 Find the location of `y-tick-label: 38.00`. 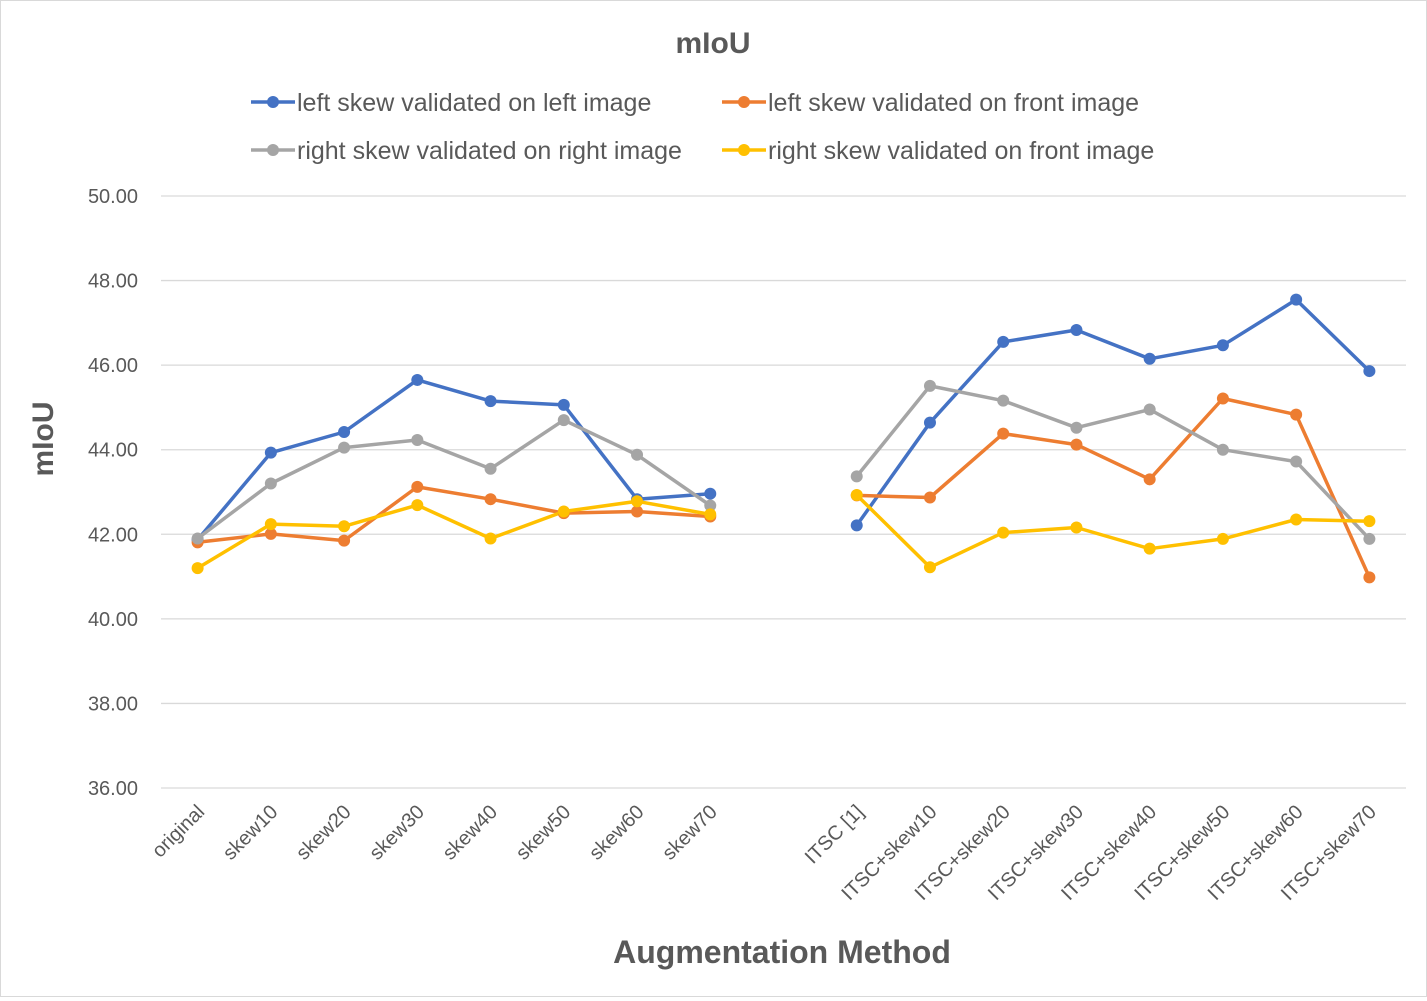

y-tick-label: 38.00 is located at coordinates (113, 704).